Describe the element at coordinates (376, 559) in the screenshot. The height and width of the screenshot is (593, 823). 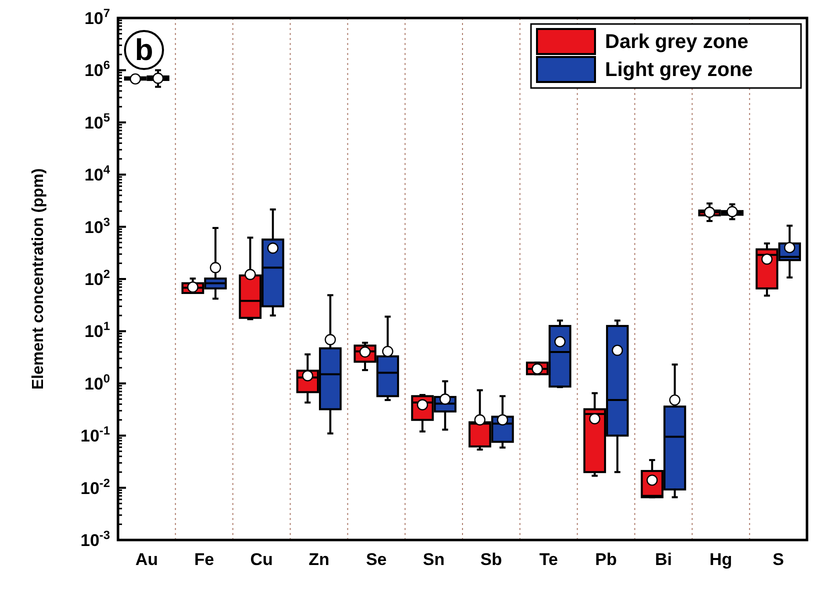
I see `x-tick-label: Se` at that location.